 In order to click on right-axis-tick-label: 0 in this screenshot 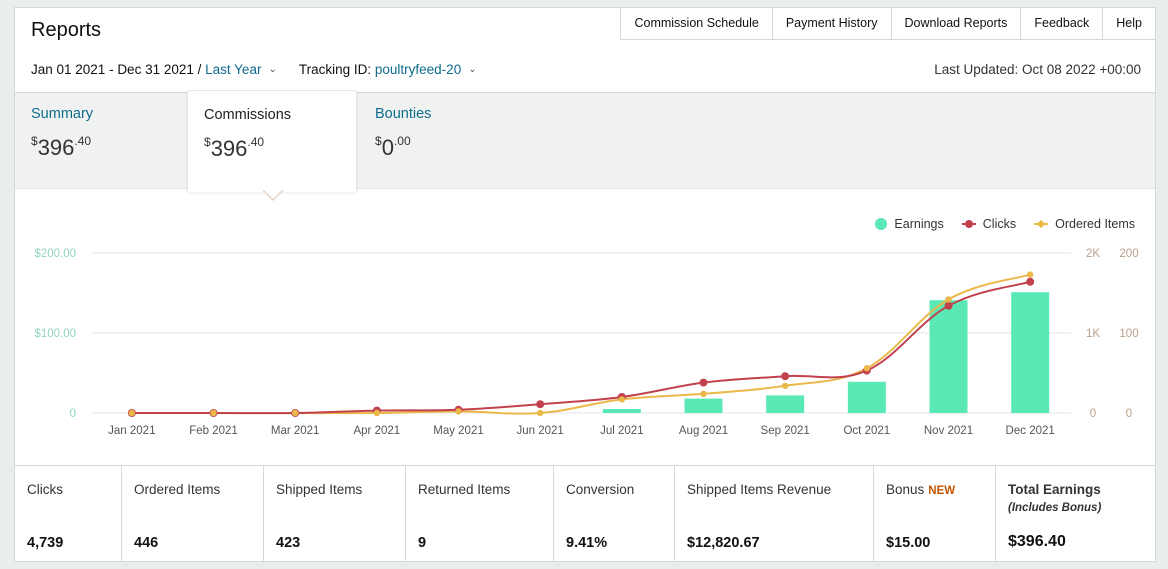, I will do `click(1093, 414)`.